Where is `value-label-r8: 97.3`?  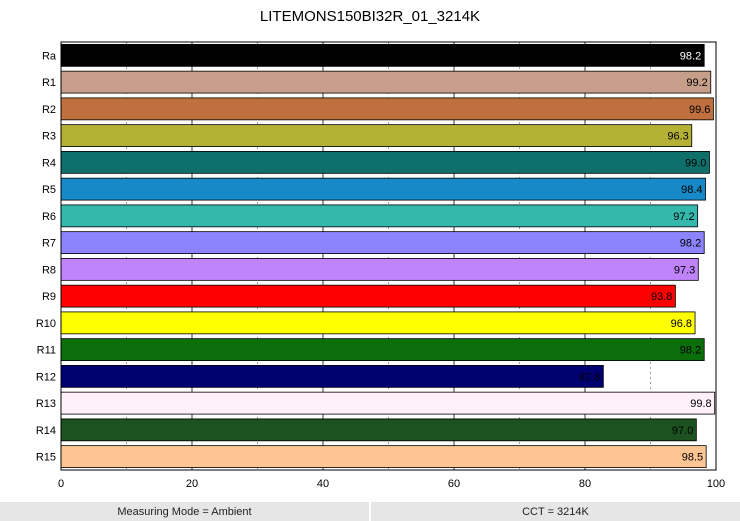
value-label-r8: 97.3 is located at coordinates (684, 270).